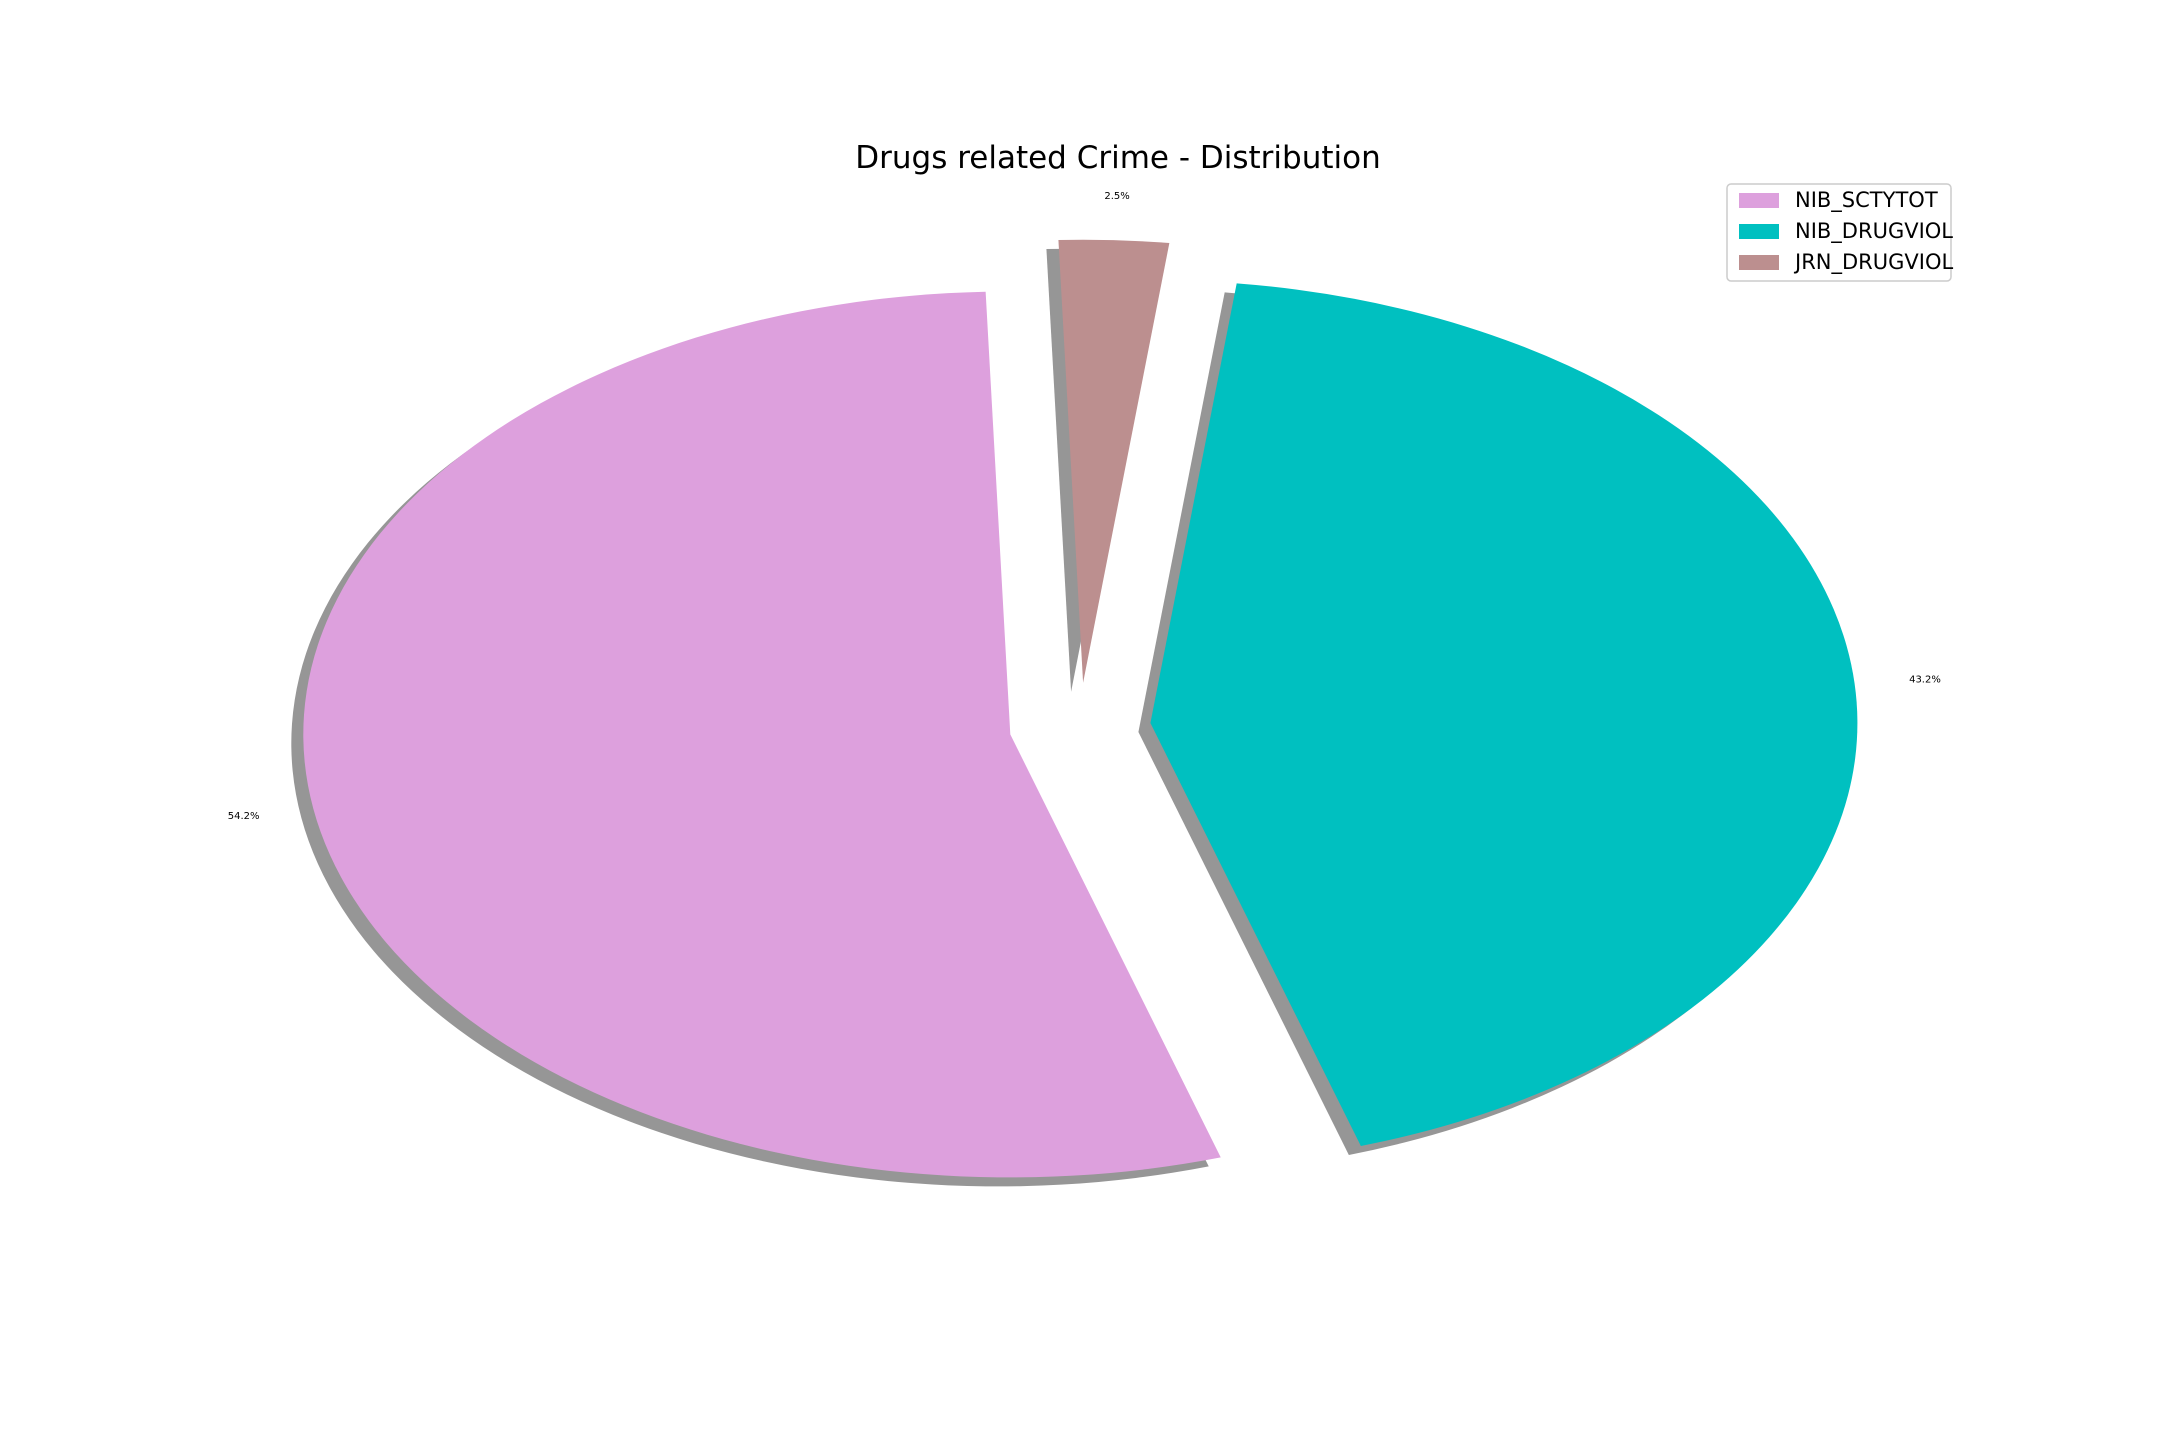 The width and height of the screenshot is (2160, 1440). Describe the element at coordinates (1759, 200) in the screenshot. I see `legend-swatch-nib-sctytot` at that location.